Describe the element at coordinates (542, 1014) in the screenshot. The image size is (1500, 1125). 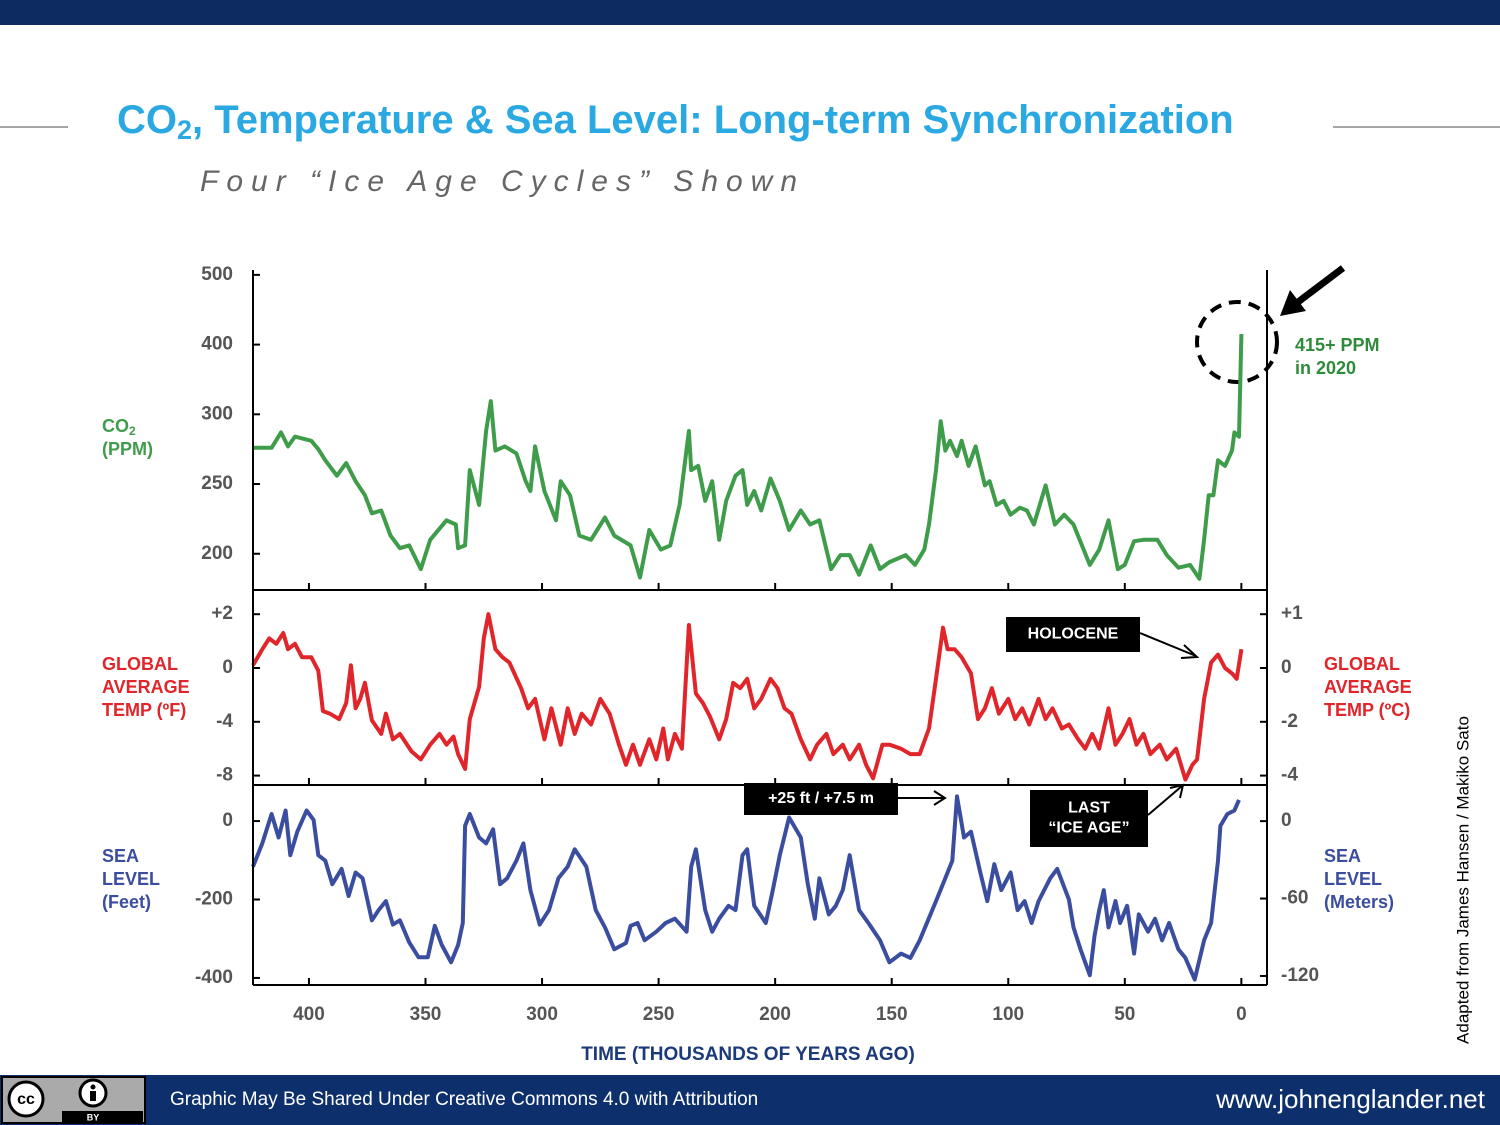
I see `x-tick-label: 300` at that location.